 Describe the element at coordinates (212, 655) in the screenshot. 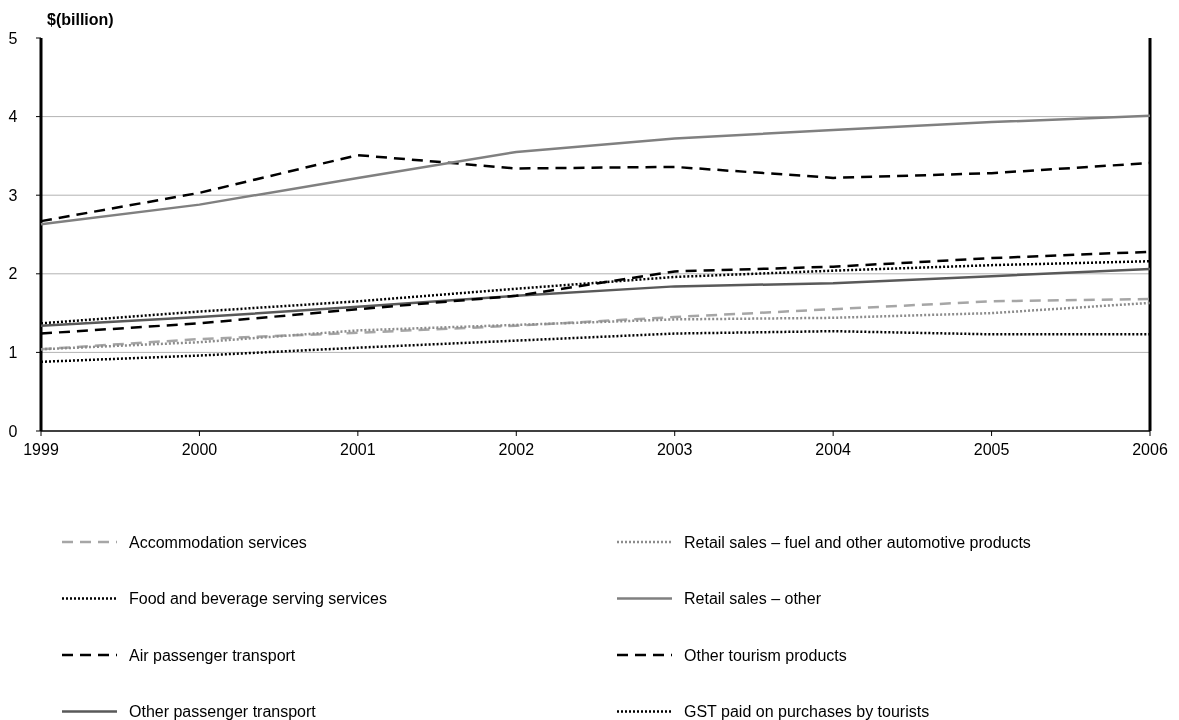

I see `legend-label: Air passenger transport` at that location.